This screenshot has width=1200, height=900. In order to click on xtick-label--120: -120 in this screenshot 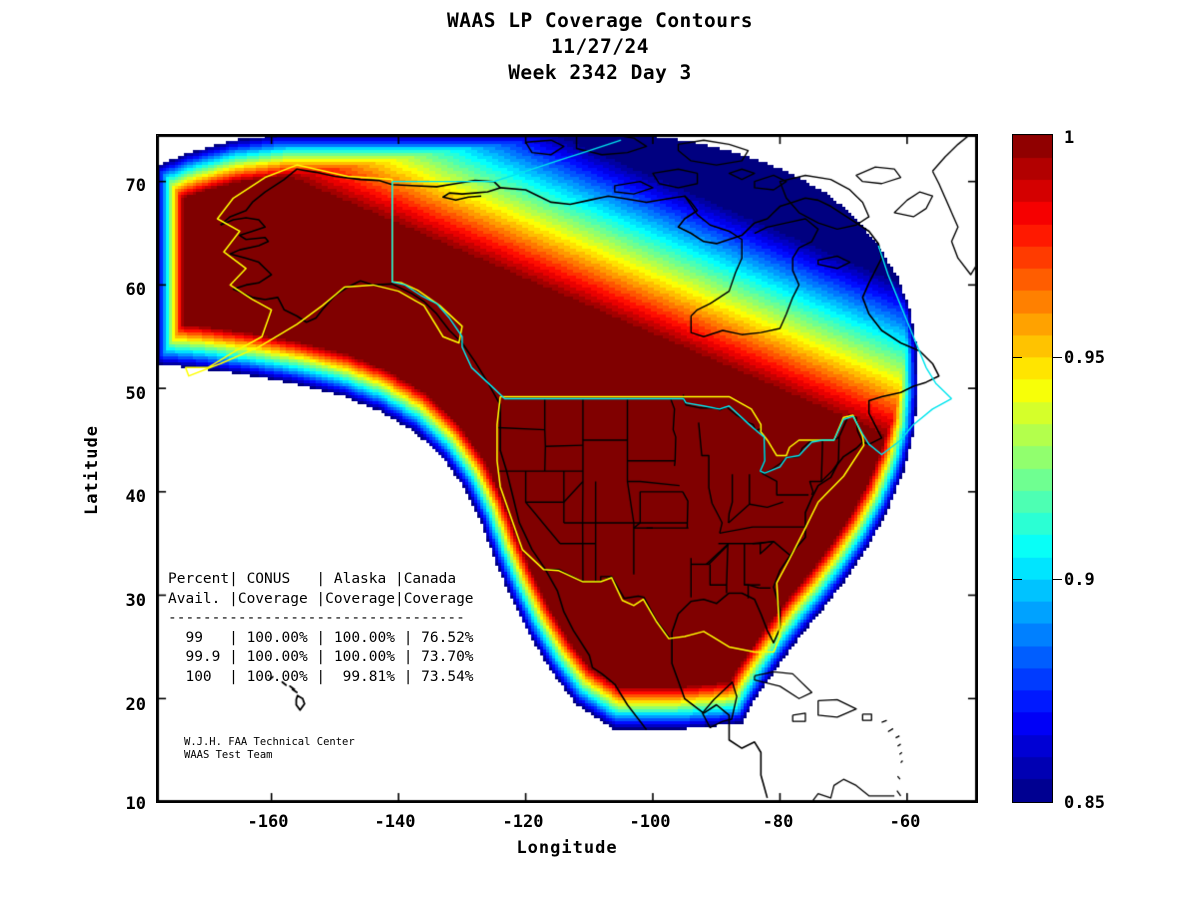, I will do `click(523, 822)`.